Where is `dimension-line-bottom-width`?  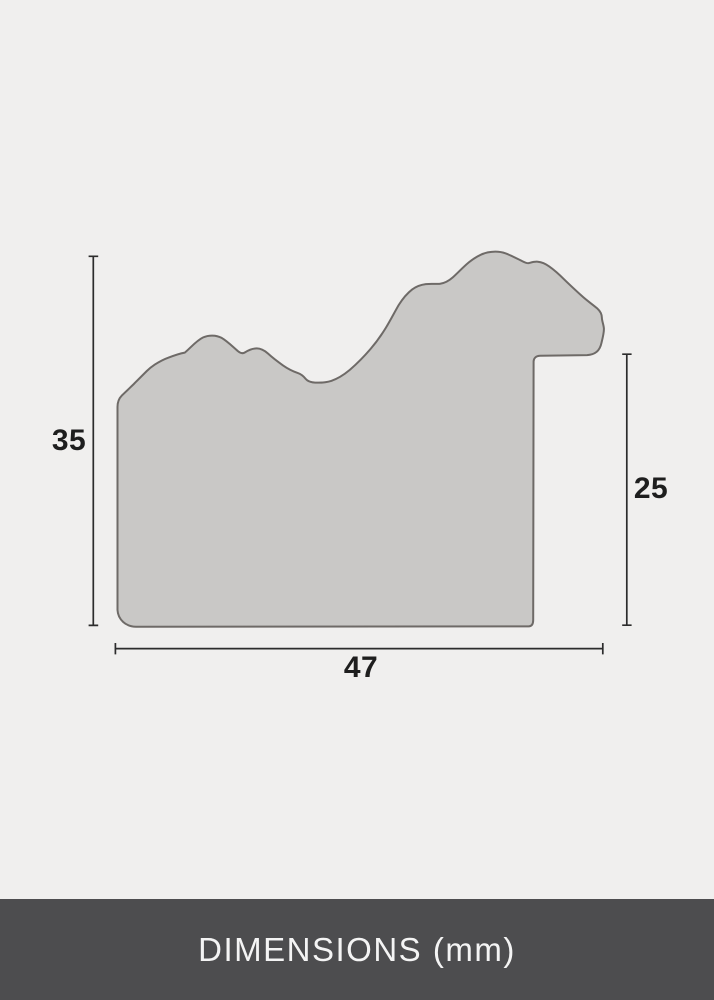 dimension-line-bottom-width is located at coordinates (359, 649).